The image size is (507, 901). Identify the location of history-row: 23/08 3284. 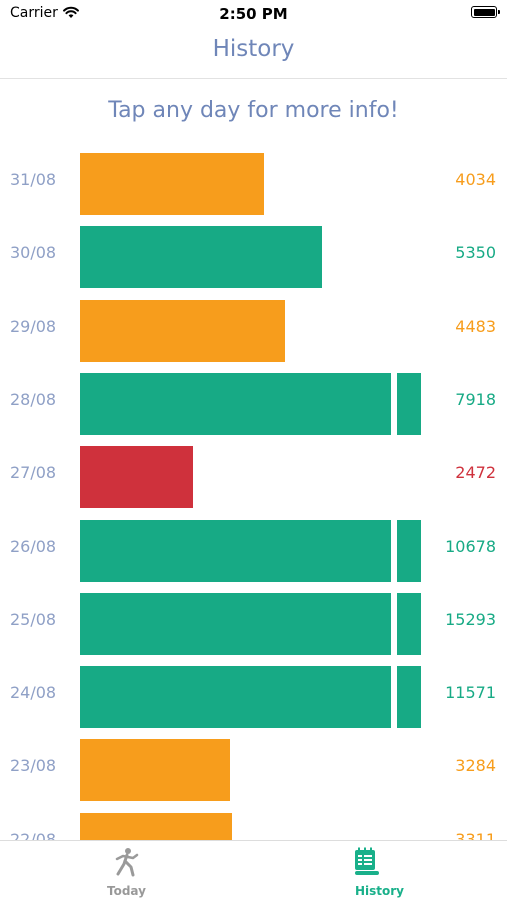
(253, 769).